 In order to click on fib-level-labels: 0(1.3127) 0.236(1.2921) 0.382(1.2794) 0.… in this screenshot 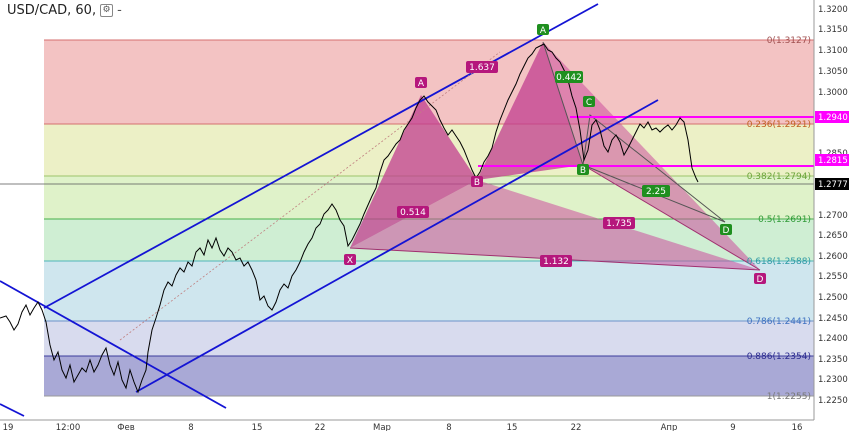, I will do `click(779, 219)`.